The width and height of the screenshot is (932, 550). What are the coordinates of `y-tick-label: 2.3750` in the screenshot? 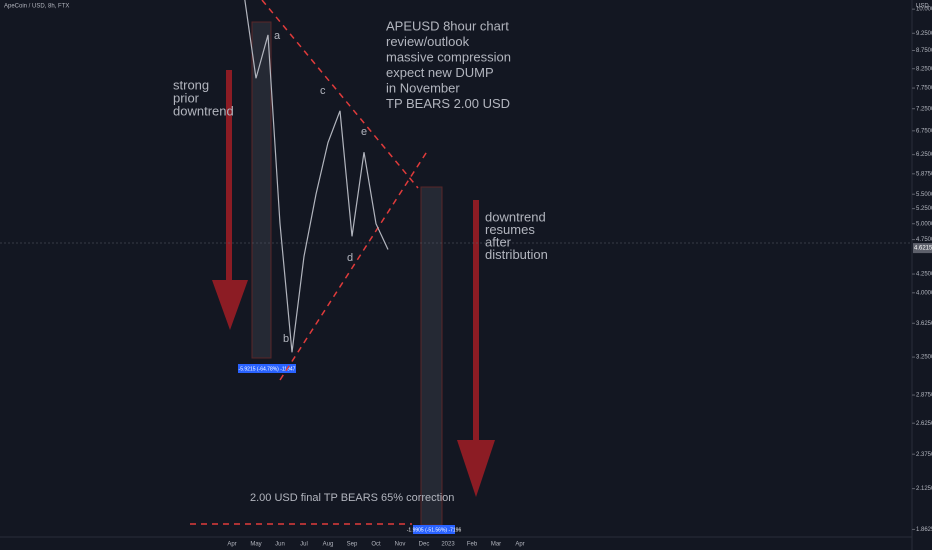 It's located at (924, 455).